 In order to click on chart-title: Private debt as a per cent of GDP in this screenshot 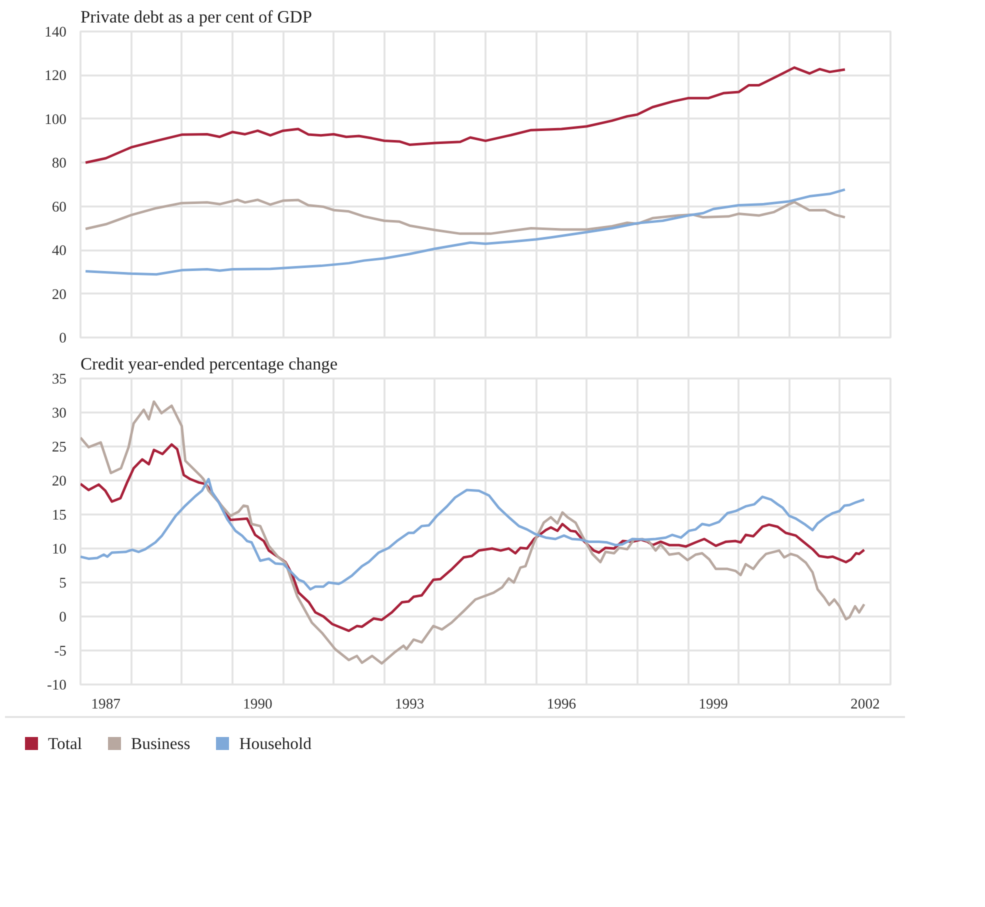, I will do `click(196, 17)`.